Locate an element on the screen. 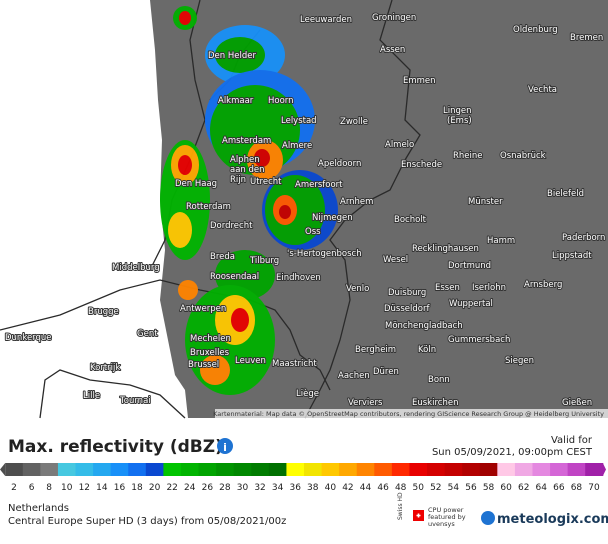 Image resolution: width=608 pixels, height=544 pixels. cpu-box: CPU power featured by uvensys is located at coordinates (447, 517).